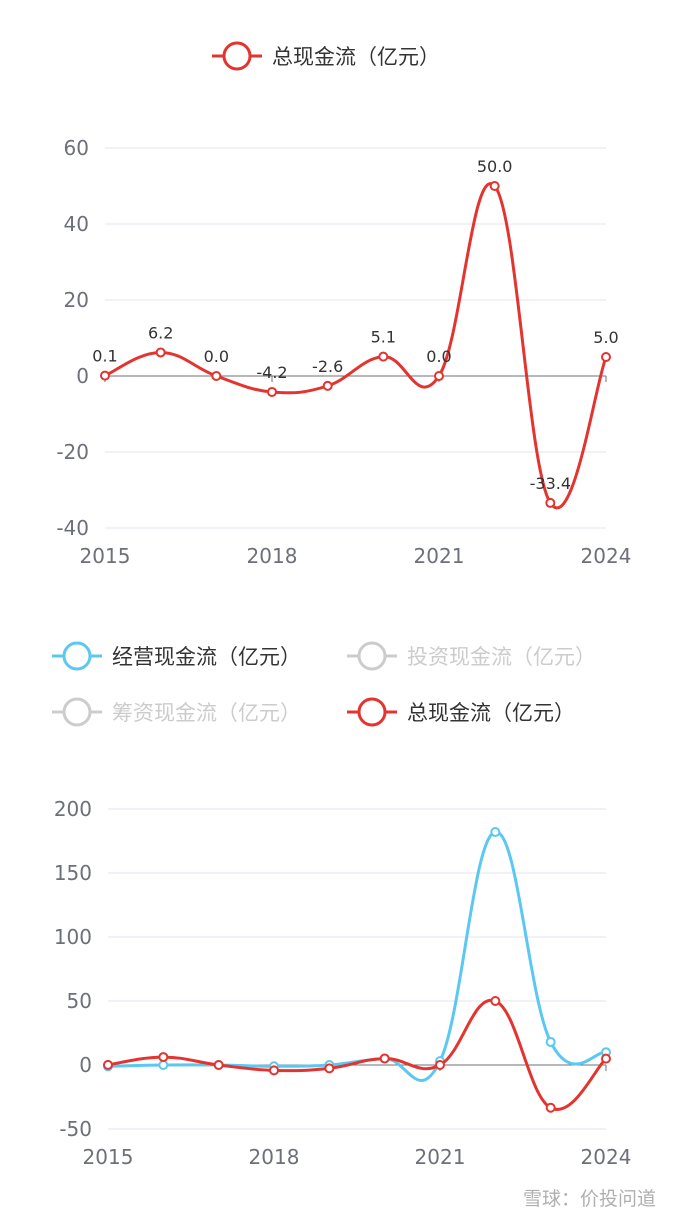 The image size is (676, 1220). Describe the element at coordinates (327, 366) in the screenshot. I see `data-label: -2.6` at that location.